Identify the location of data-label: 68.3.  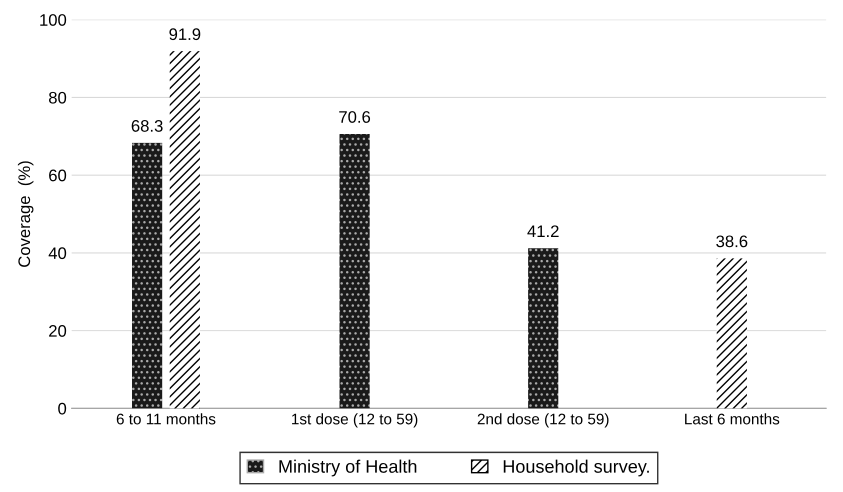
(147, 126).